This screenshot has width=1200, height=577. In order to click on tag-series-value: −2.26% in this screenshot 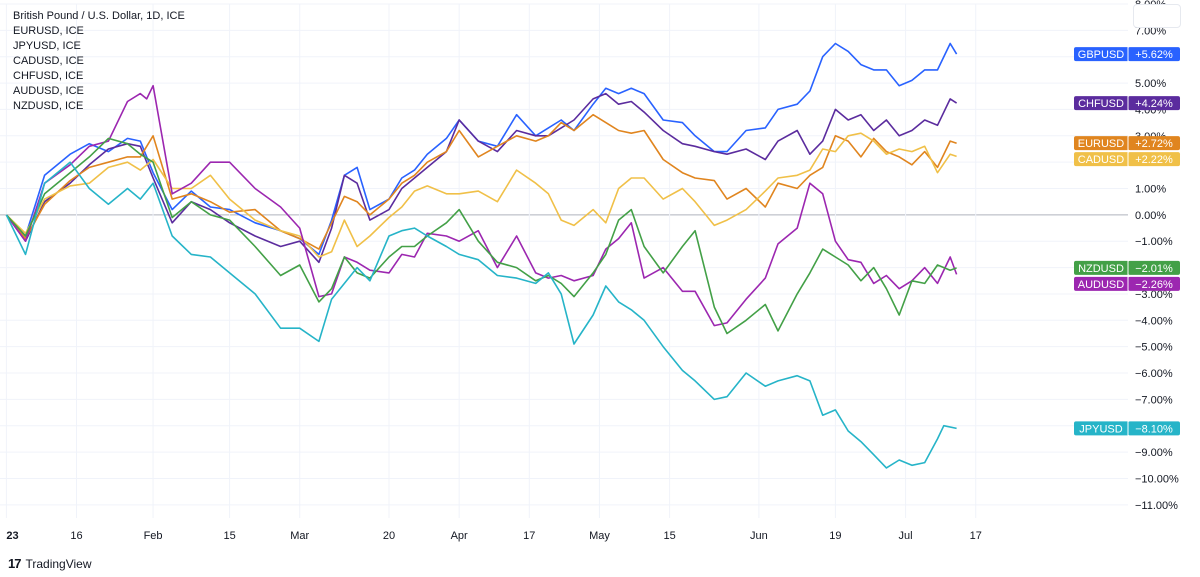, I will do `click(1154, 285)`.